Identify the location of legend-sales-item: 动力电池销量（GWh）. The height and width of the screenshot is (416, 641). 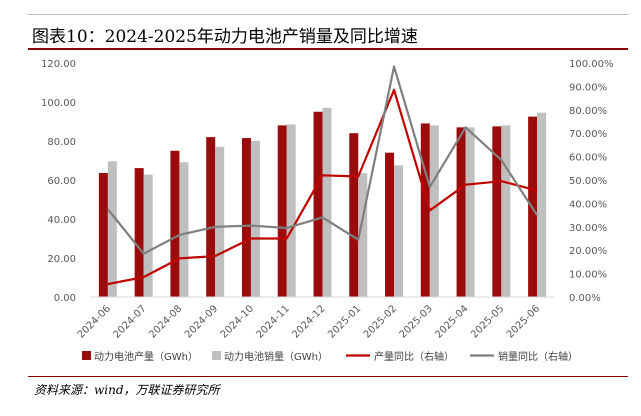
(270, 356).